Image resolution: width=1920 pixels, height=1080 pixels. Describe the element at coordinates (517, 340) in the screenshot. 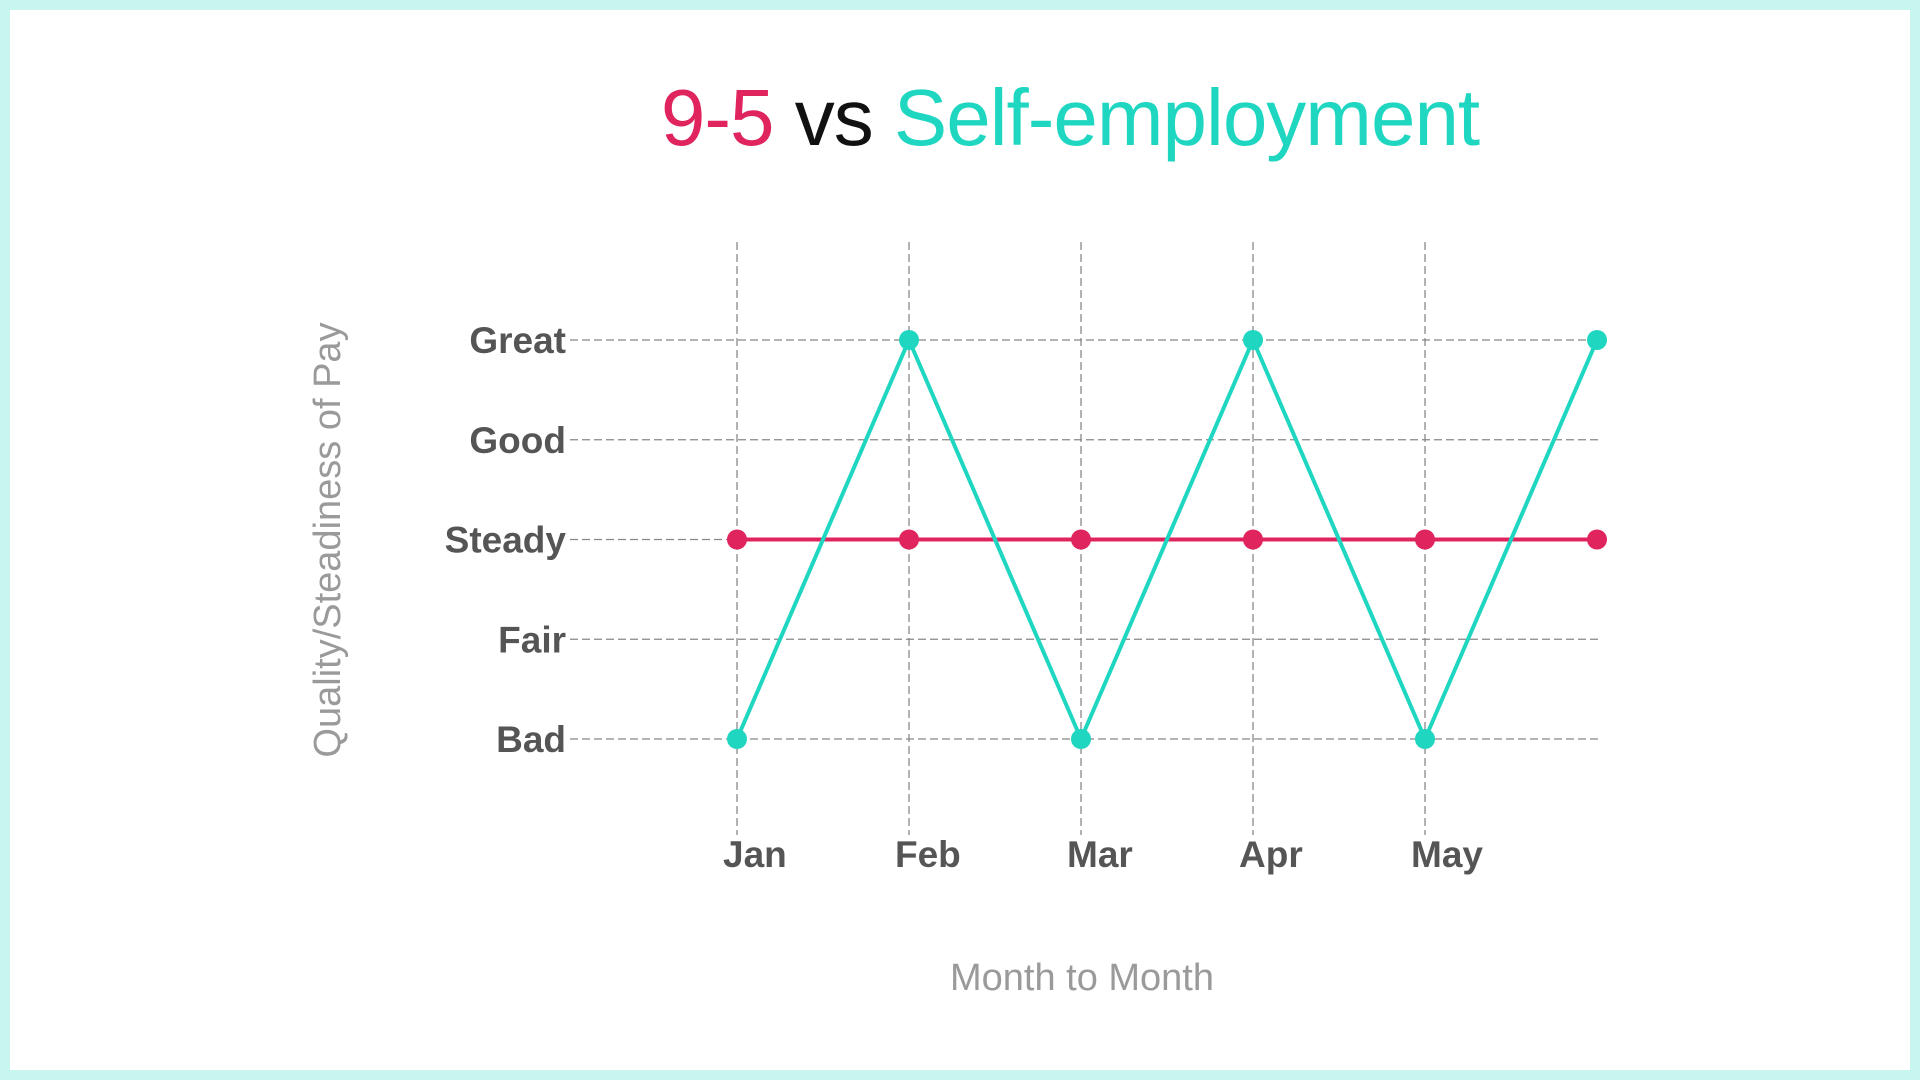

I see `y-tick-label: Great` at that location.